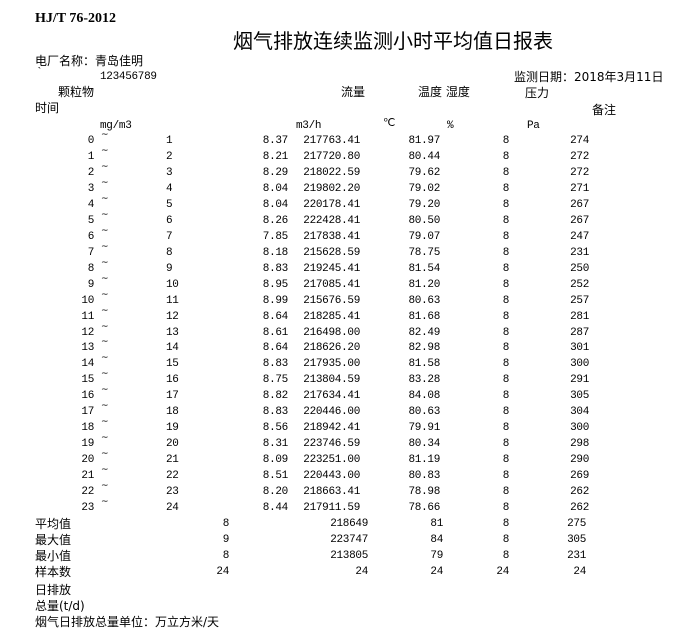 This screenshot has width=688, height=642. Describe the element at coordinates (331, 316) in the screenshot. I see `flow-value: 218285.41` at that location.